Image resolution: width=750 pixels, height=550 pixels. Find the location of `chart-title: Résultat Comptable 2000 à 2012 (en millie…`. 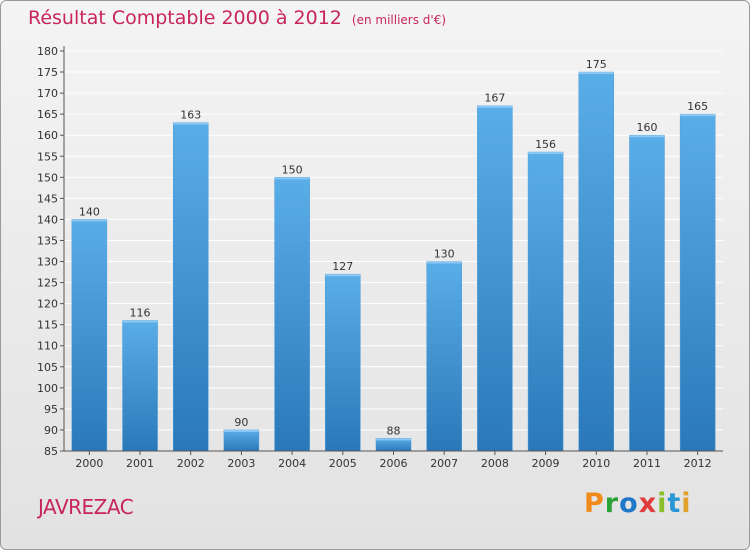

chart-title: Résultat Comptable 2000 à 2012 (en millie… is located at coordinates (237, 18).